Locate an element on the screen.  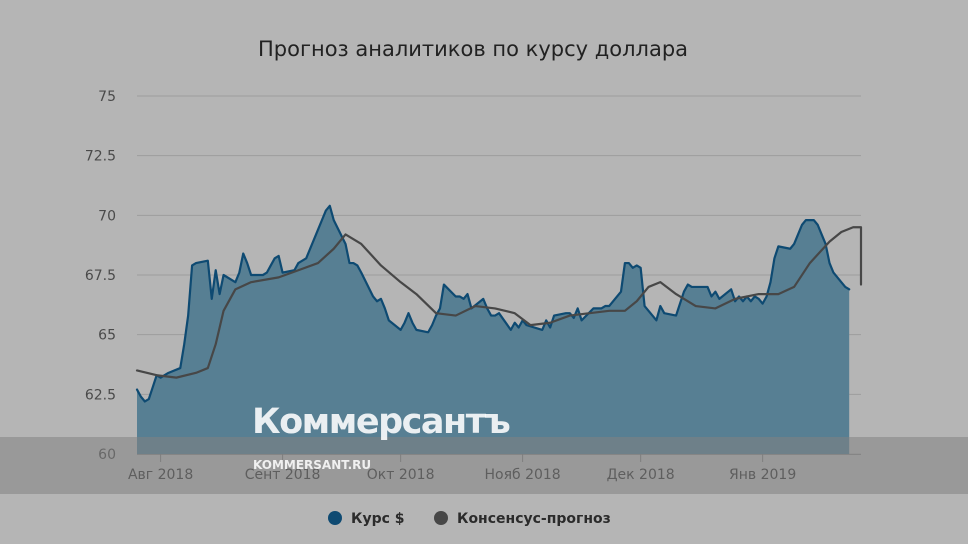
legend-label: Консенсус-прогноз is located at coordinates (534, 519).